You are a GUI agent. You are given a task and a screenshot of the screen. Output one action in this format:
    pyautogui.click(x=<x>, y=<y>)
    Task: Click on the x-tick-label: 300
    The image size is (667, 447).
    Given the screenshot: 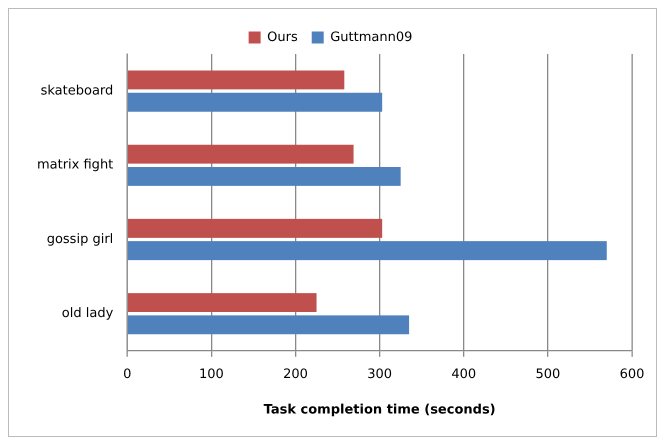 What is the action you would take?
    pyautogui.click(x=379, y=374)
    